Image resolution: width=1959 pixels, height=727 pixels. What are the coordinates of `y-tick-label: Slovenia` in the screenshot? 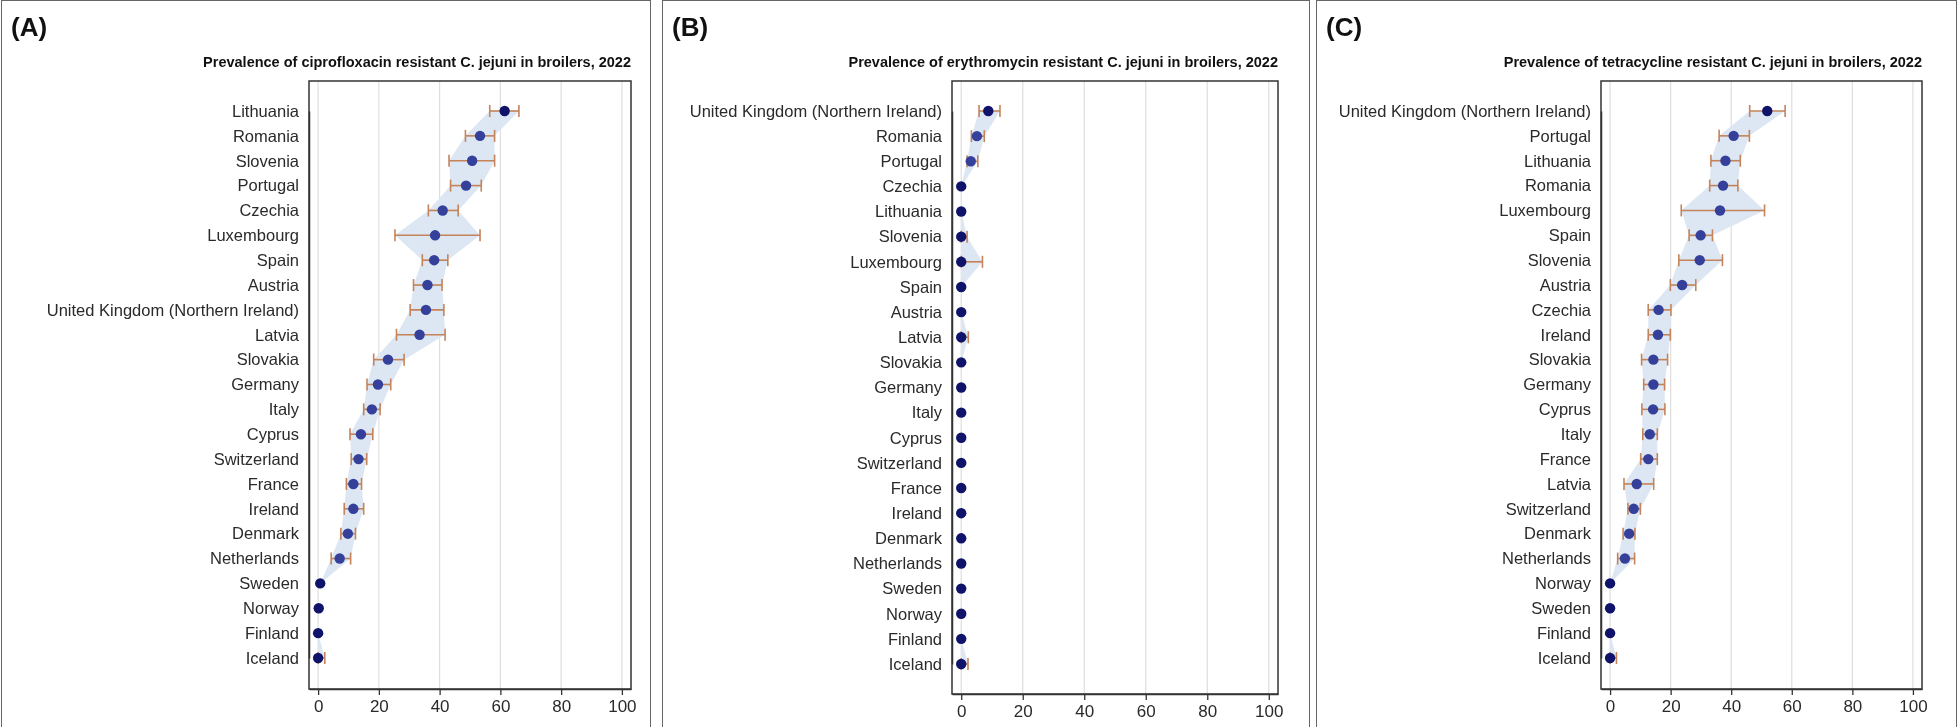 It's located at (267, 160).